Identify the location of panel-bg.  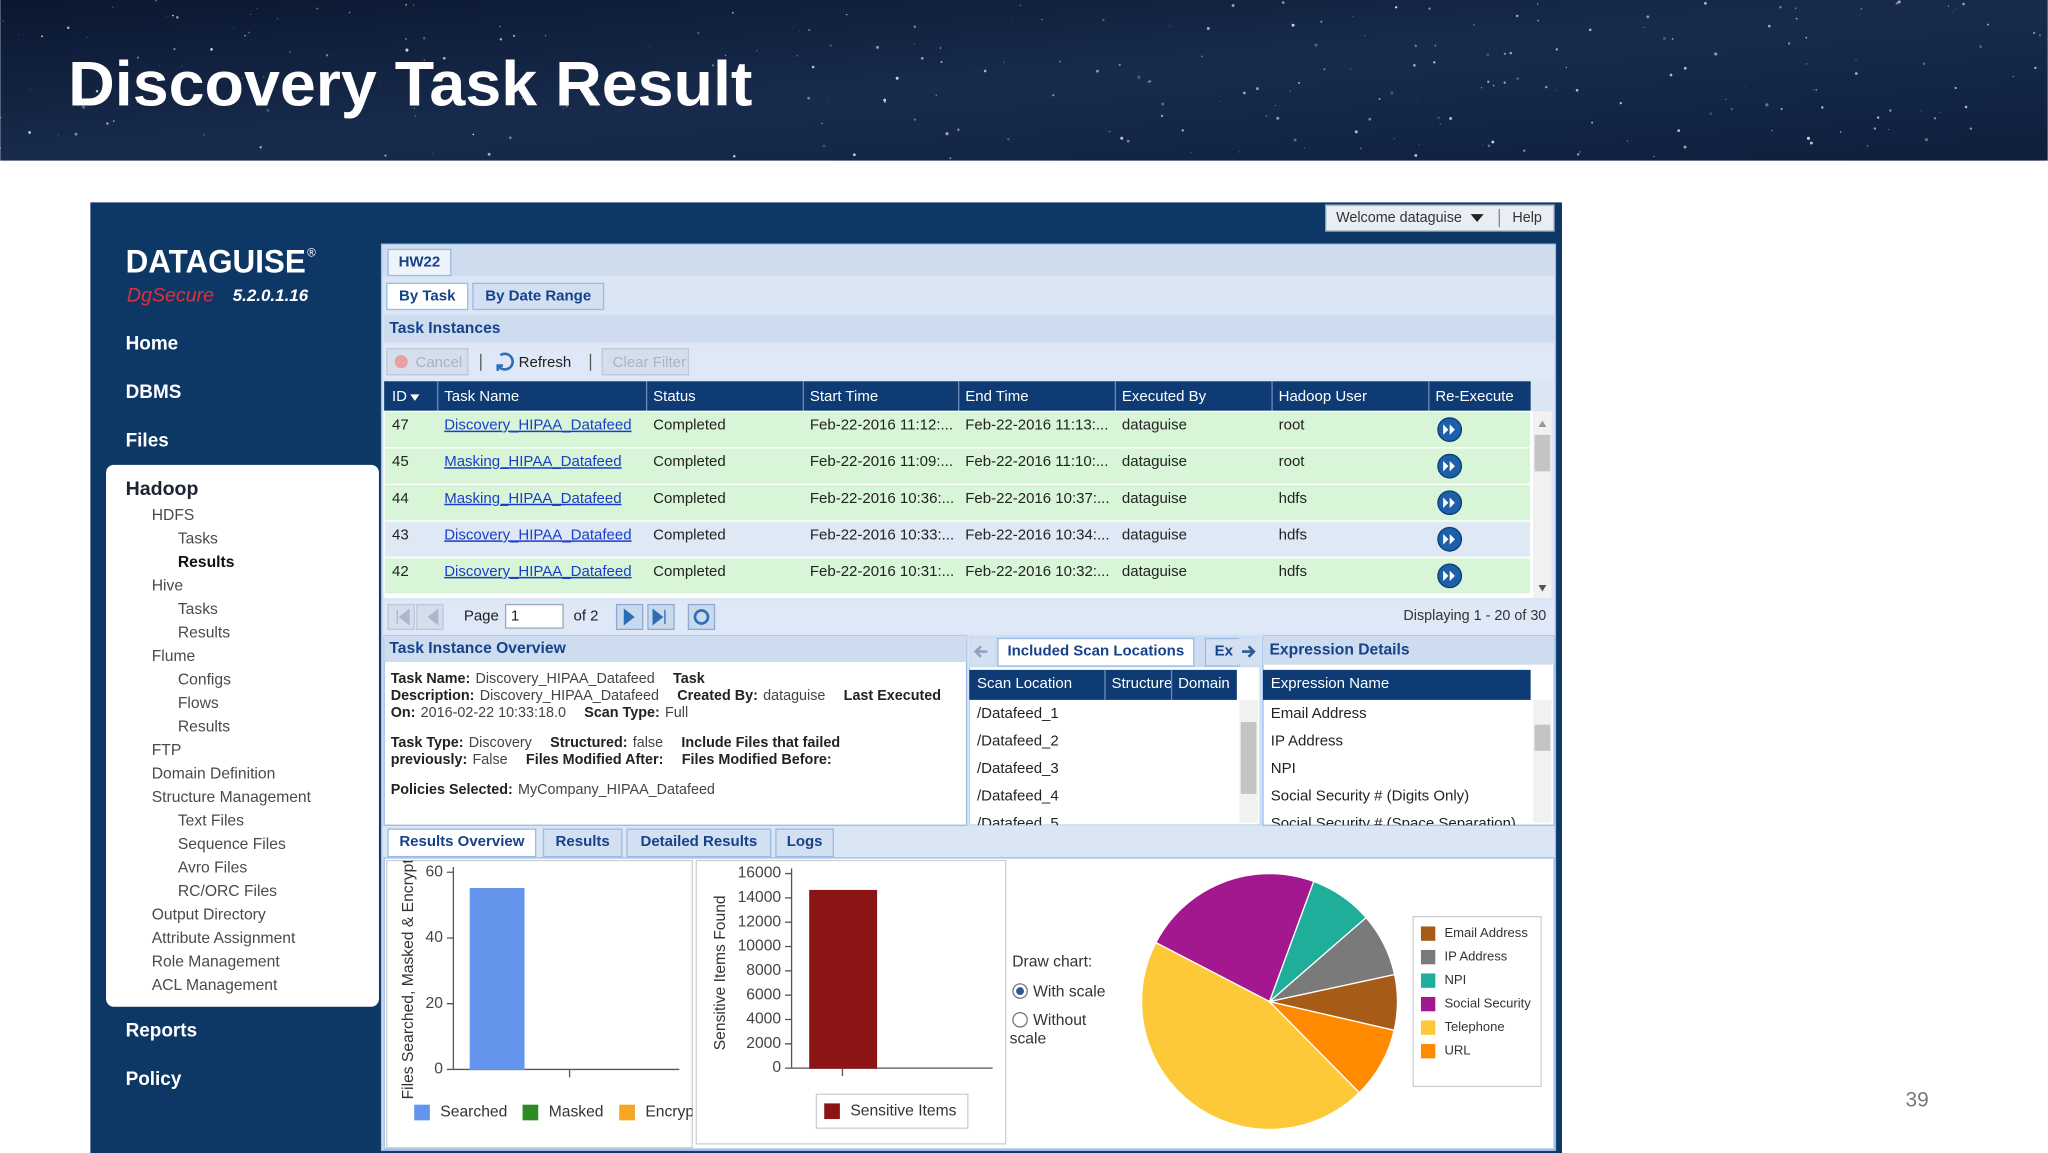
(1115, 730).